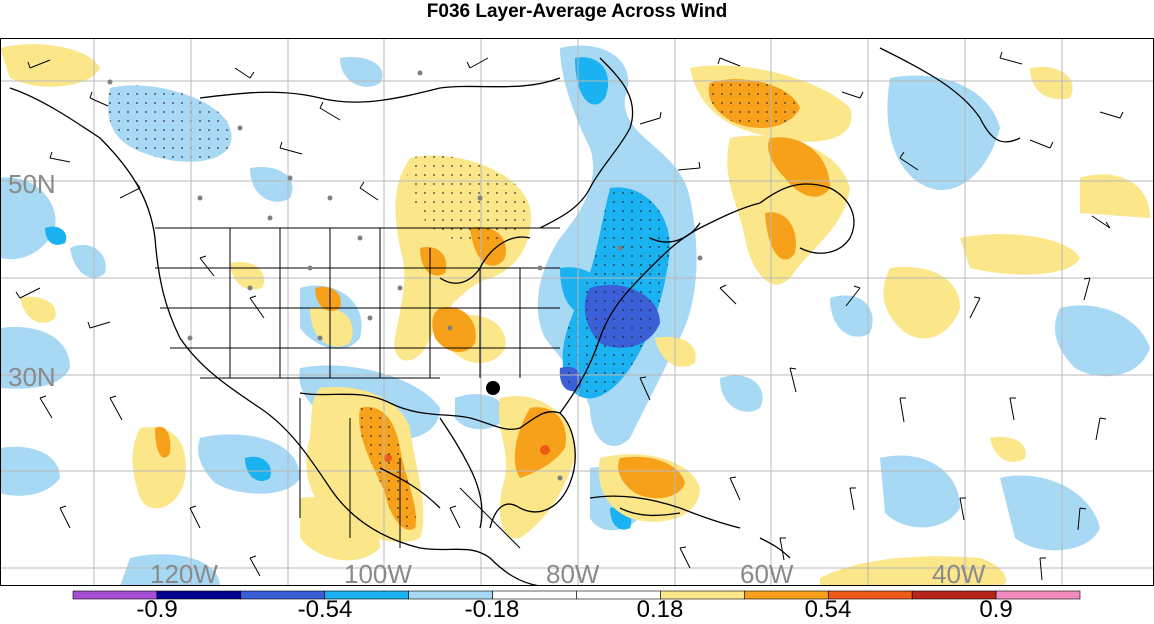 The width and height of the screenshot is (1154, 624). What do you see at coordinates (959, 572) in the screenshot?
I see `lon-label-40w: 40W` at bounding box center [959, 572].